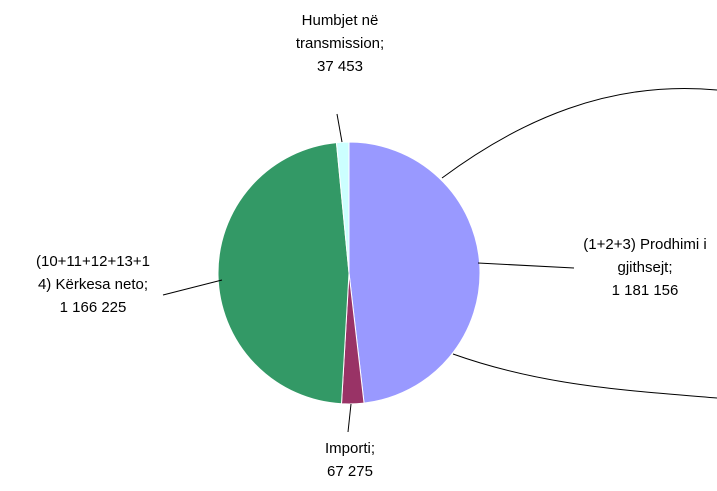 The image size is (717, 491). What do you see at coordinates (340, 43) in the screenshot?
I see `slice-label-losses: Humbjet në transmission; 37 453` at bounding box center [340, 43].